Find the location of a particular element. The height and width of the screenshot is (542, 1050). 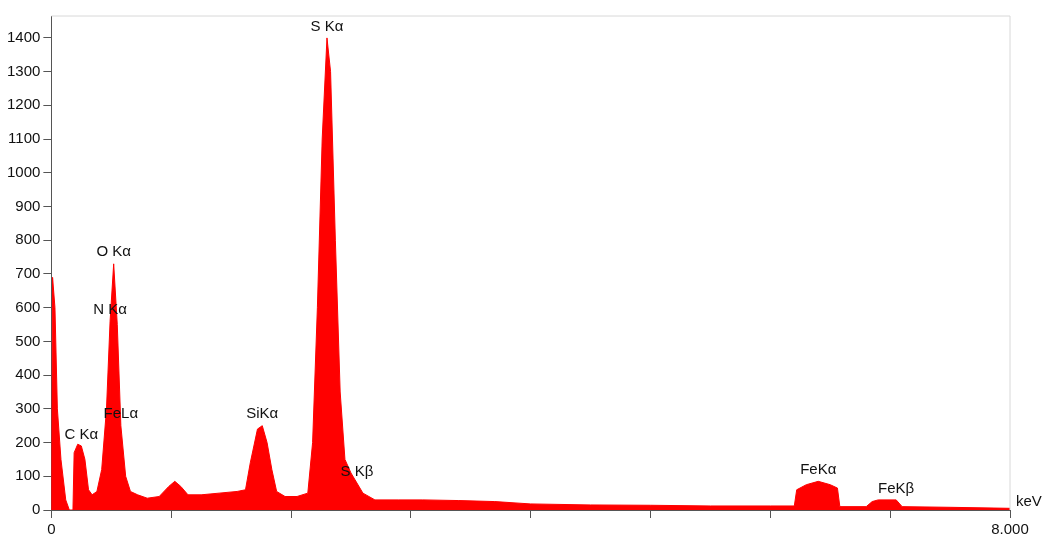

y-tick-label: 500 is located at coordinates (28, 340).